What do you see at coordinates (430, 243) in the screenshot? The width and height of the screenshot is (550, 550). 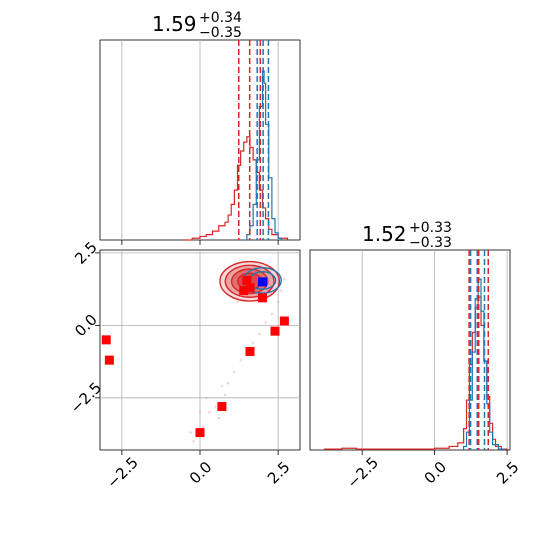 I see `title-2-minus: −0.33` at bounding box center [430, 243].